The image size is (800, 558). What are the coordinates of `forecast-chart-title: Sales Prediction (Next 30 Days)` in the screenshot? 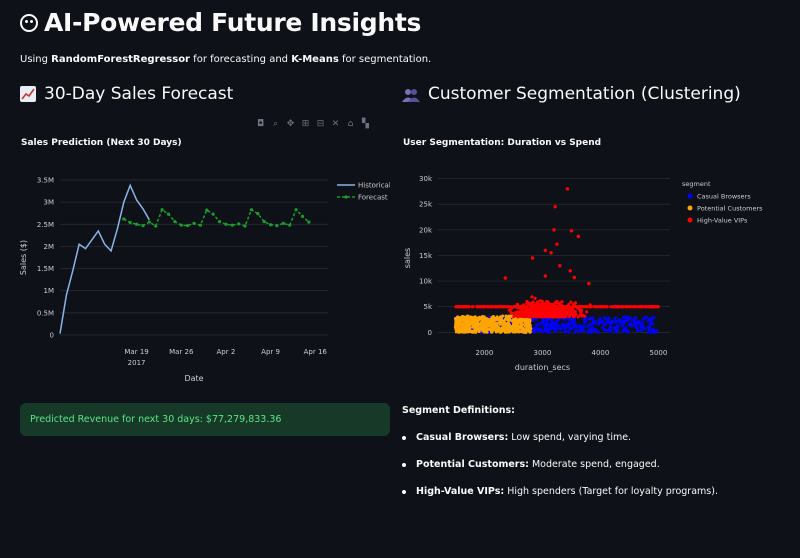 It's located at (101, 143).